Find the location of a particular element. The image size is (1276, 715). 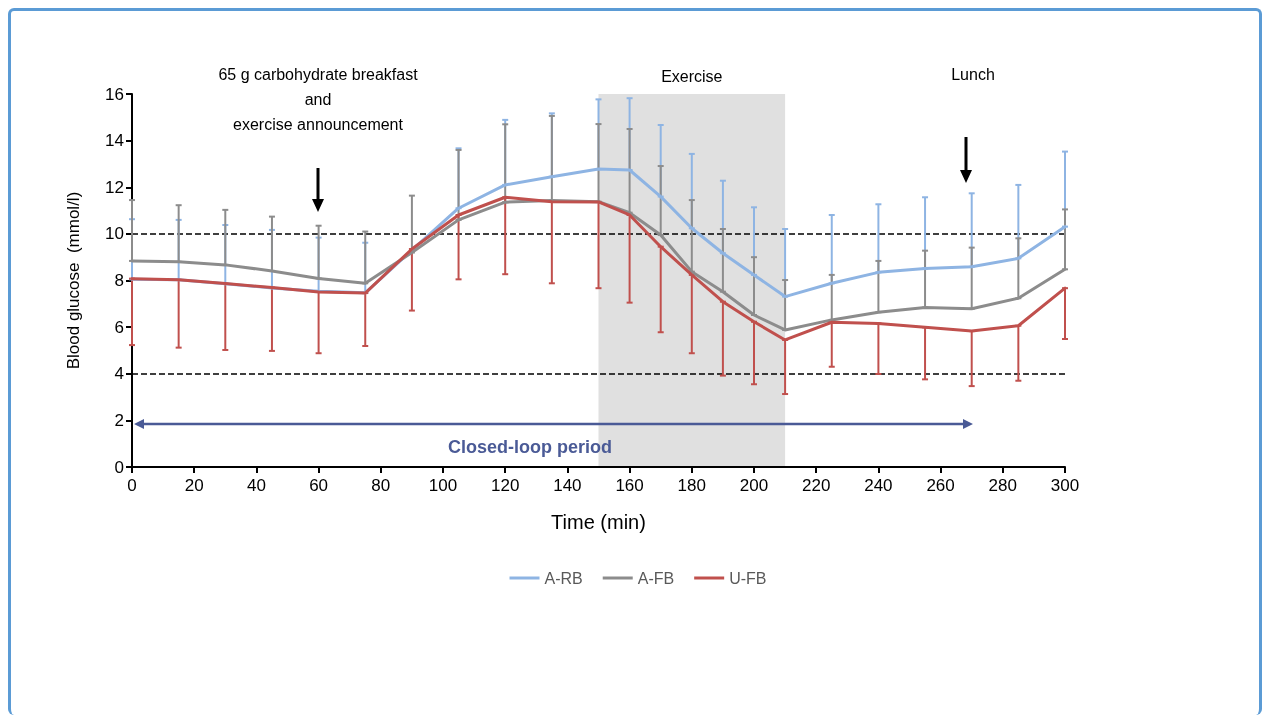

x-tick-label: 280 is located at coordinates (1002, 485).